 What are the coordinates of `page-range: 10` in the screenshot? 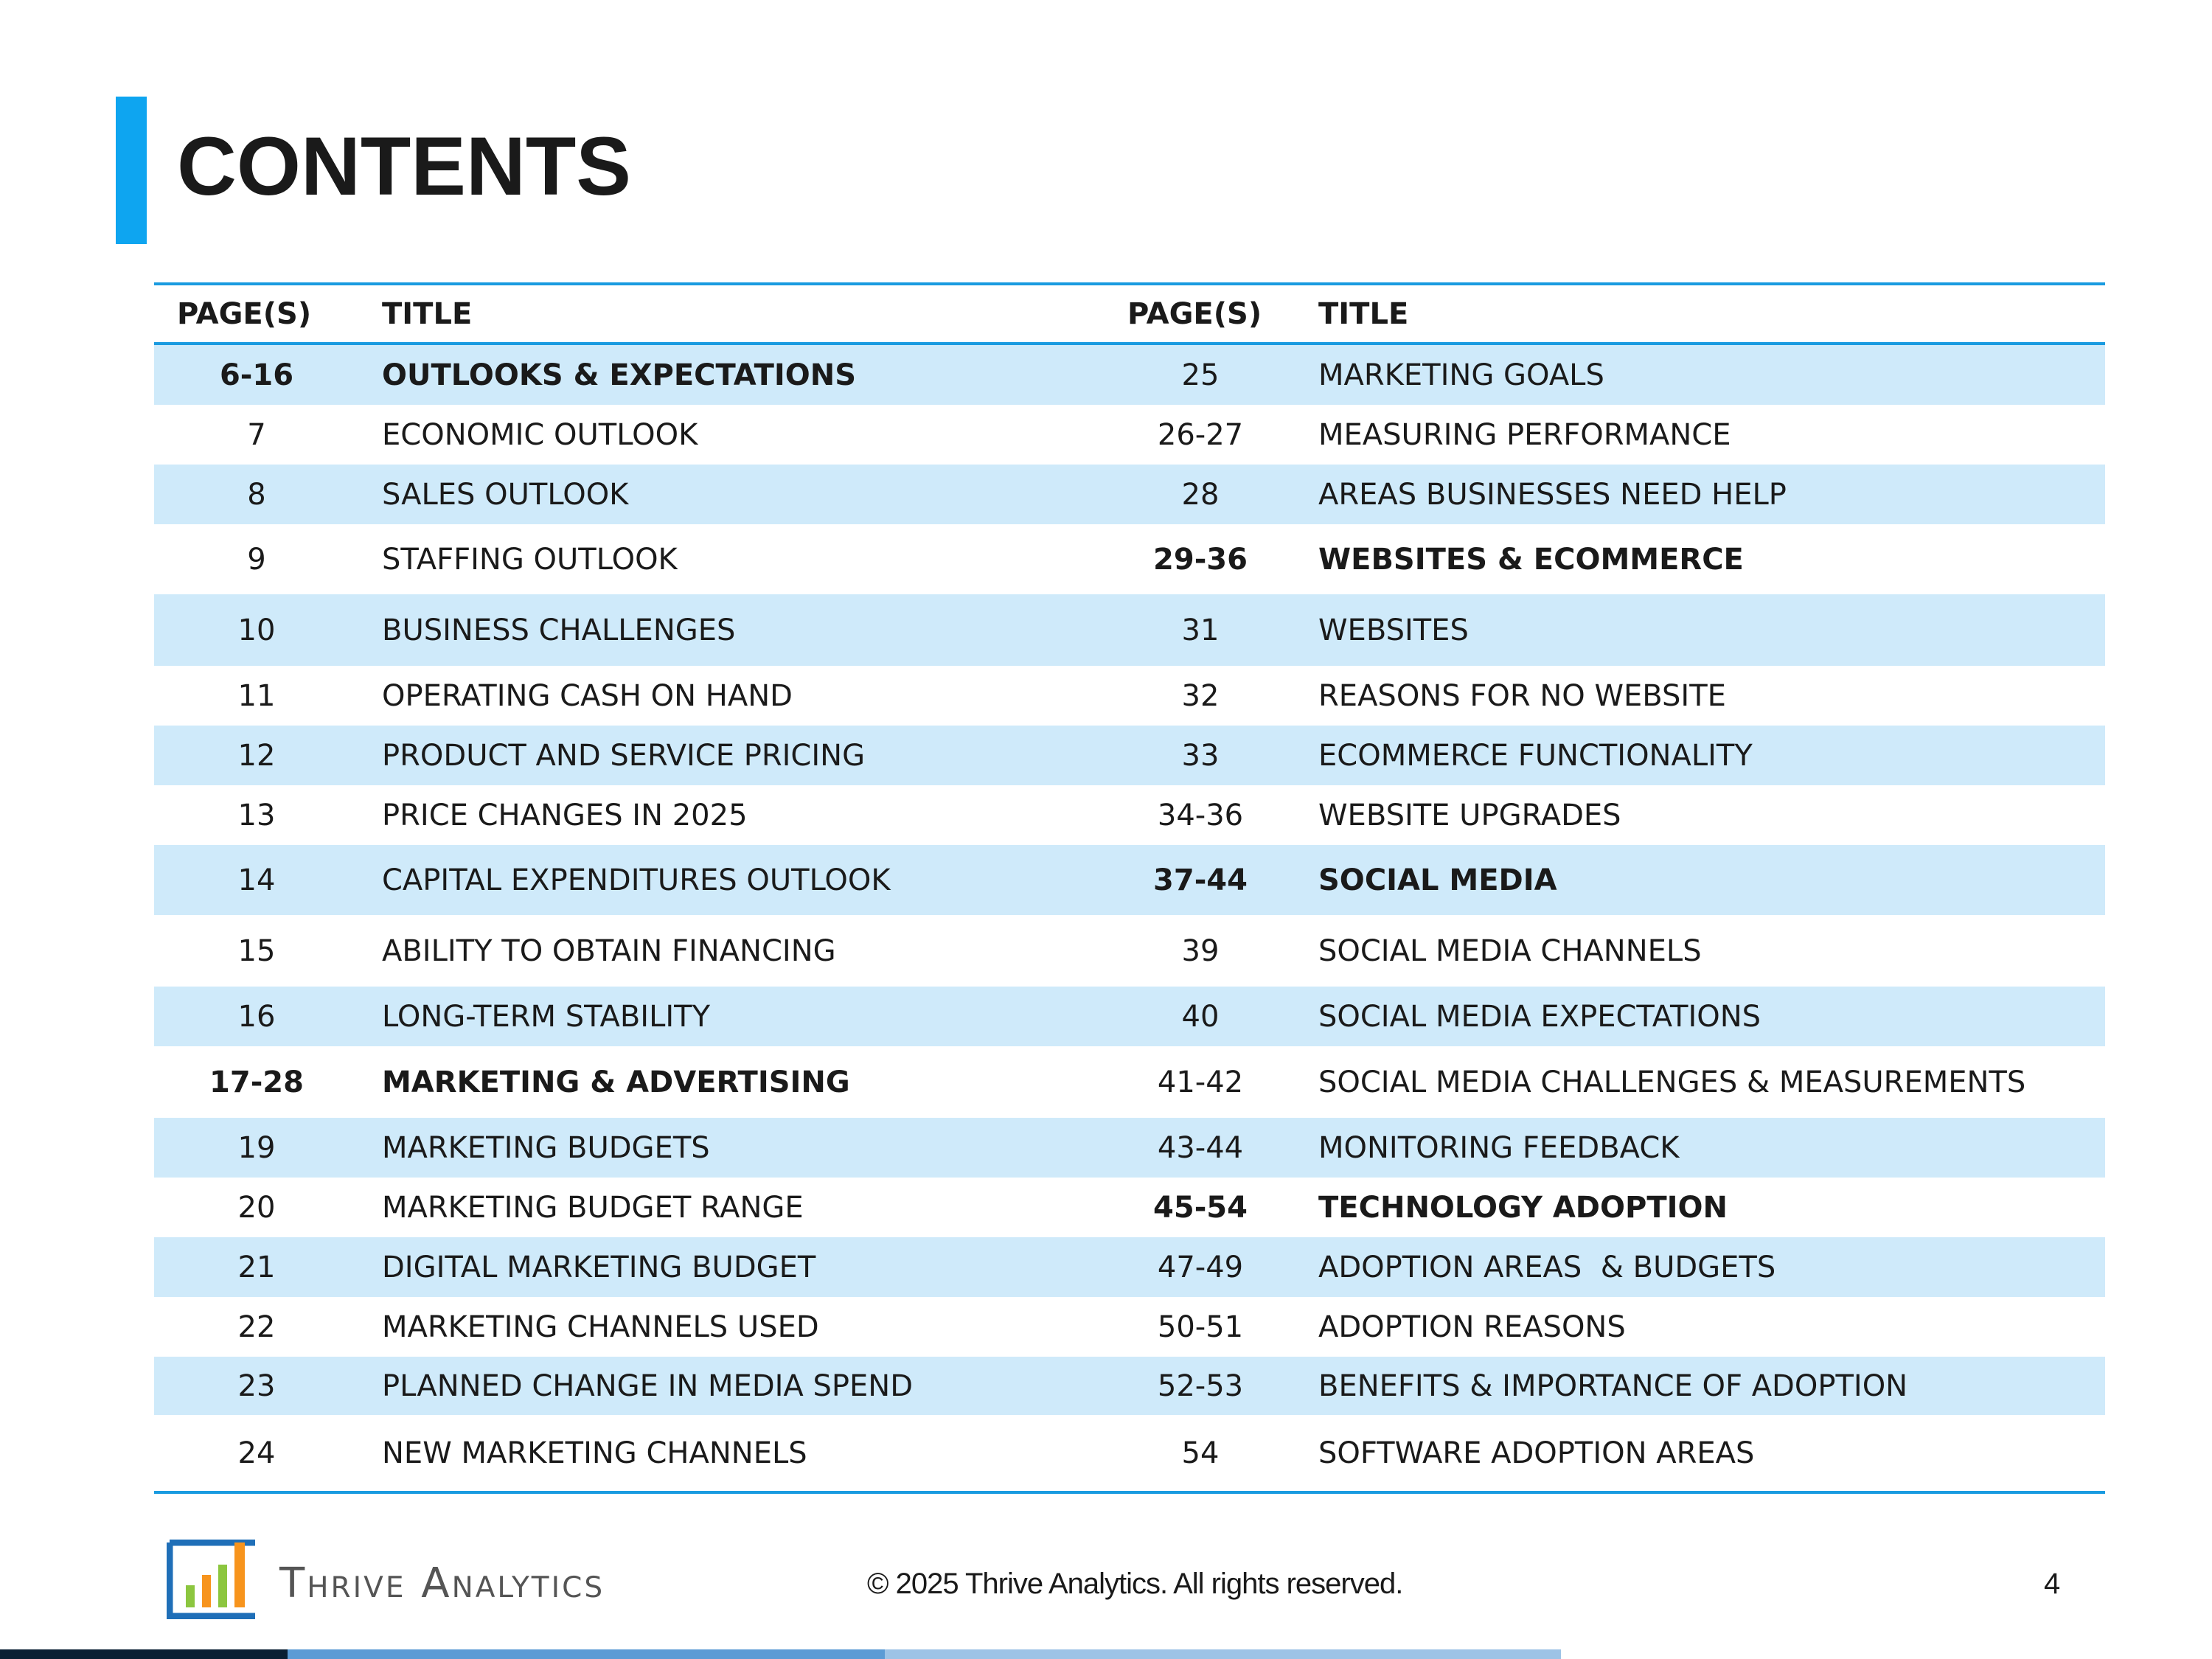 It's located at (256, 630).